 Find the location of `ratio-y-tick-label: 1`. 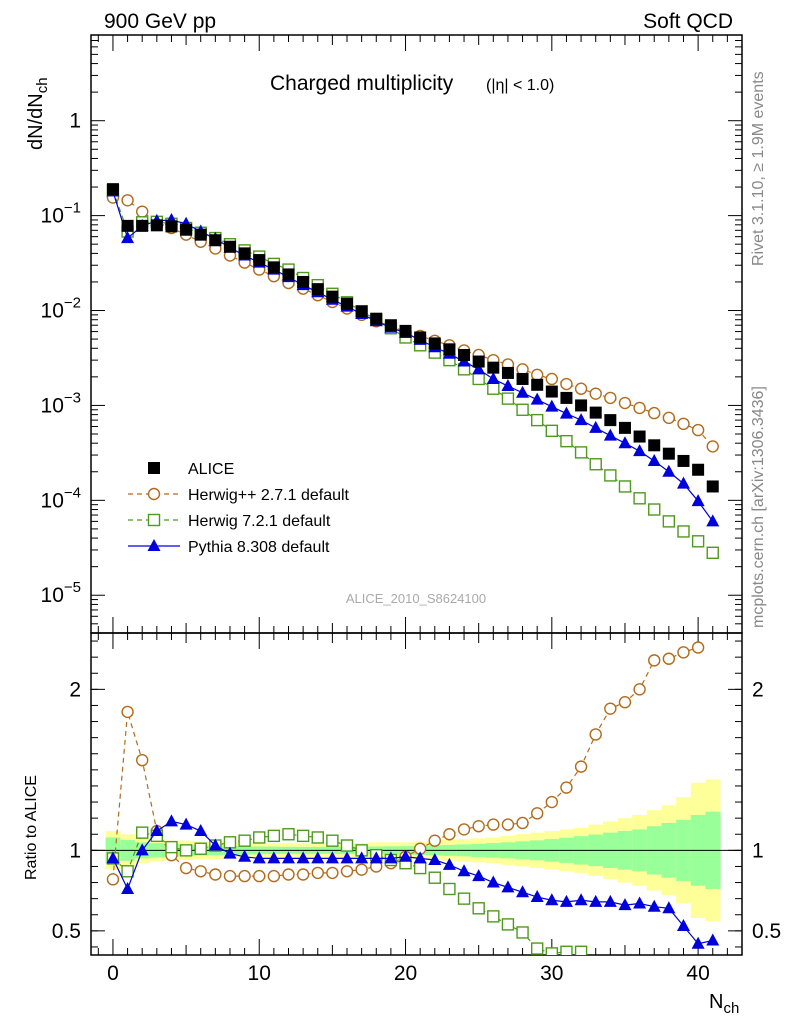

ratio-y-tick-label: 1 is located at coordinates (75, 850).